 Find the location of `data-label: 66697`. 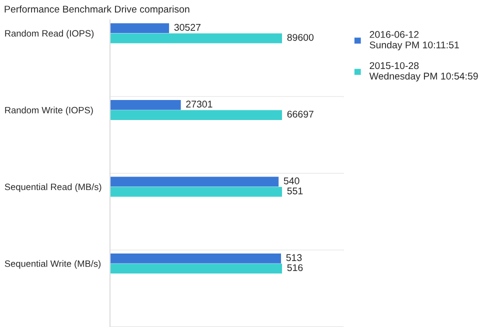

data-label: 66697 is located at coordinates (300, 114).